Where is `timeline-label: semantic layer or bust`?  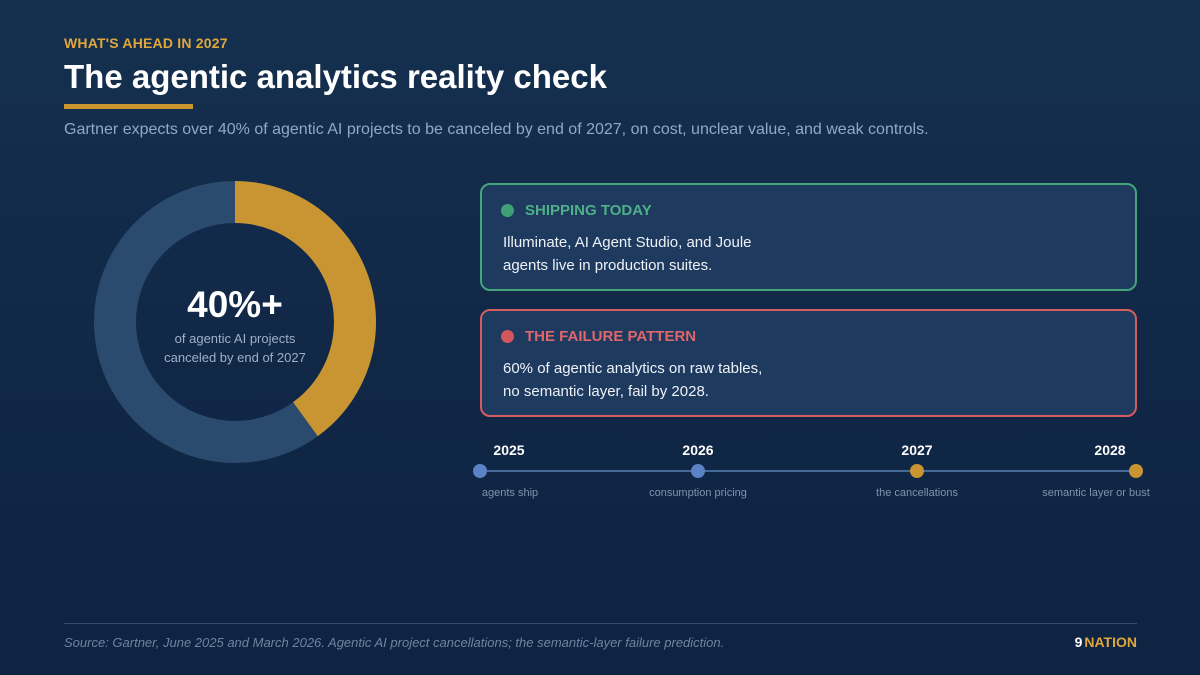
timeline-label: semantic layer or bust is located at coordinates (1096, 493).